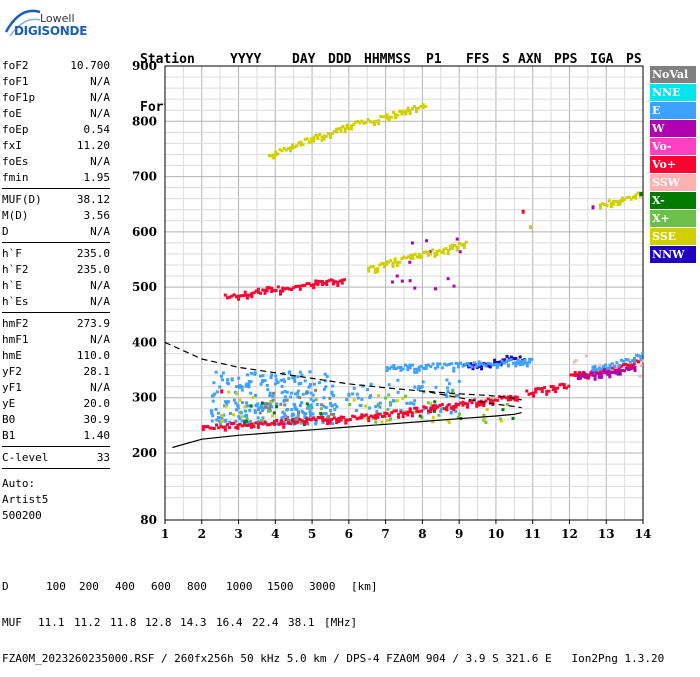  What do you see at coordinates (280, 586) in the screenshot?
I see `footer-row-value: 1500` at bounding box center [280, 586].